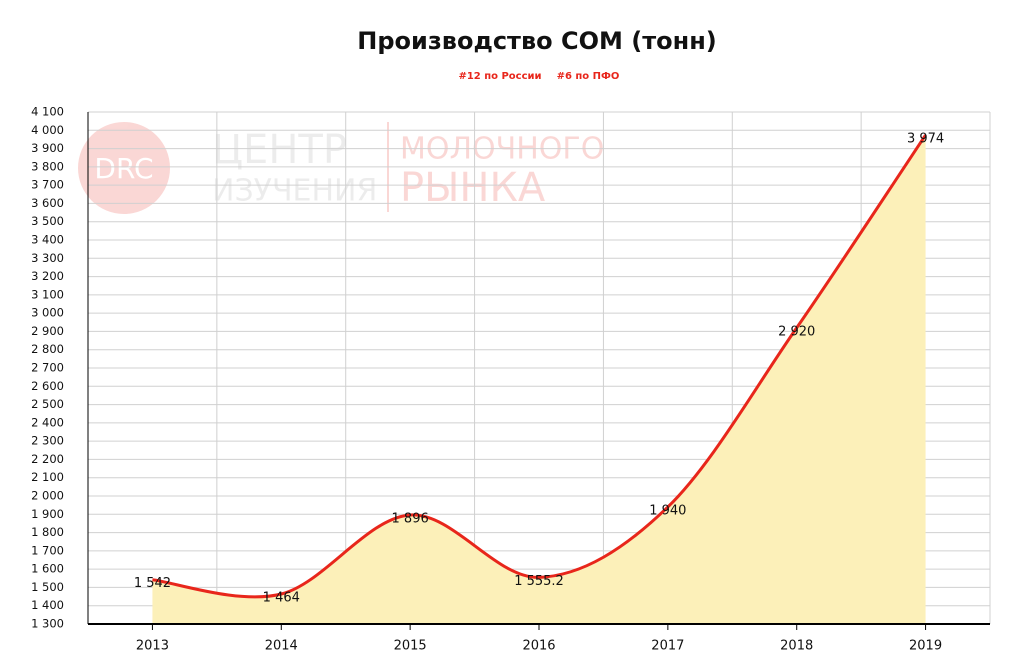  What do you see at coordinates (47, 569) in the screenshot?
I see `y-tick-label: 1 600` at bounding box center [47, 569].